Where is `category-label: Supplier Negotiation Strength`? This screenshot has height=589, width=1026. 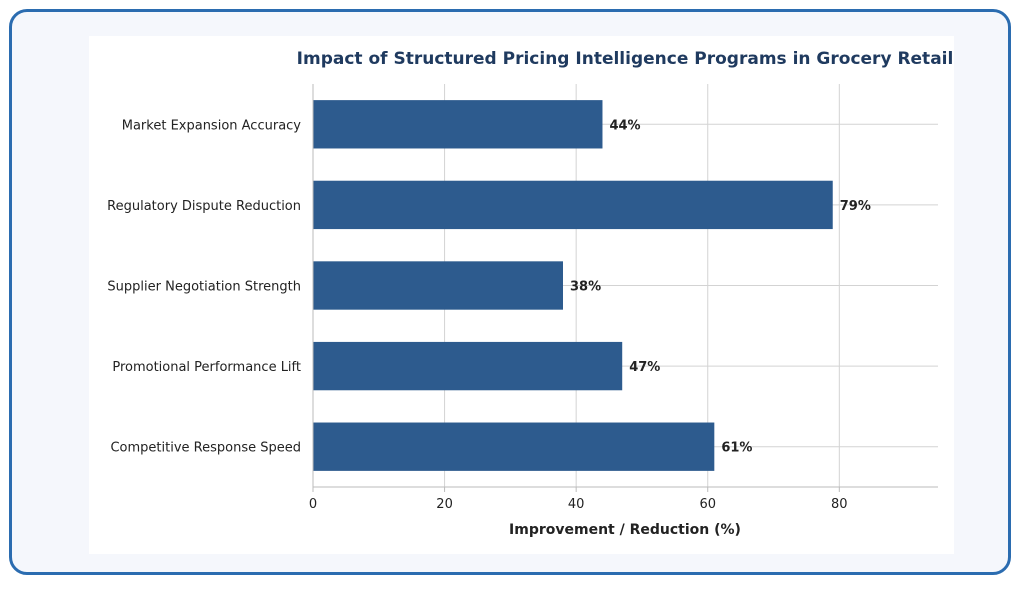 category-label: Supplier Negotiation Strength is located at coordinates (204, 287).